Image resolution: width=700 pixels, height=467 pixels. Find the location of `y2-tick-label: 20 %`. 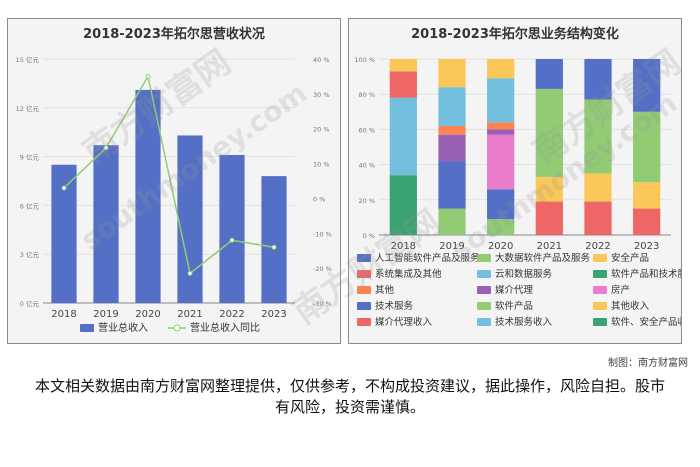

y2-tick-label: 20 % is located at coordinates (321, 130).